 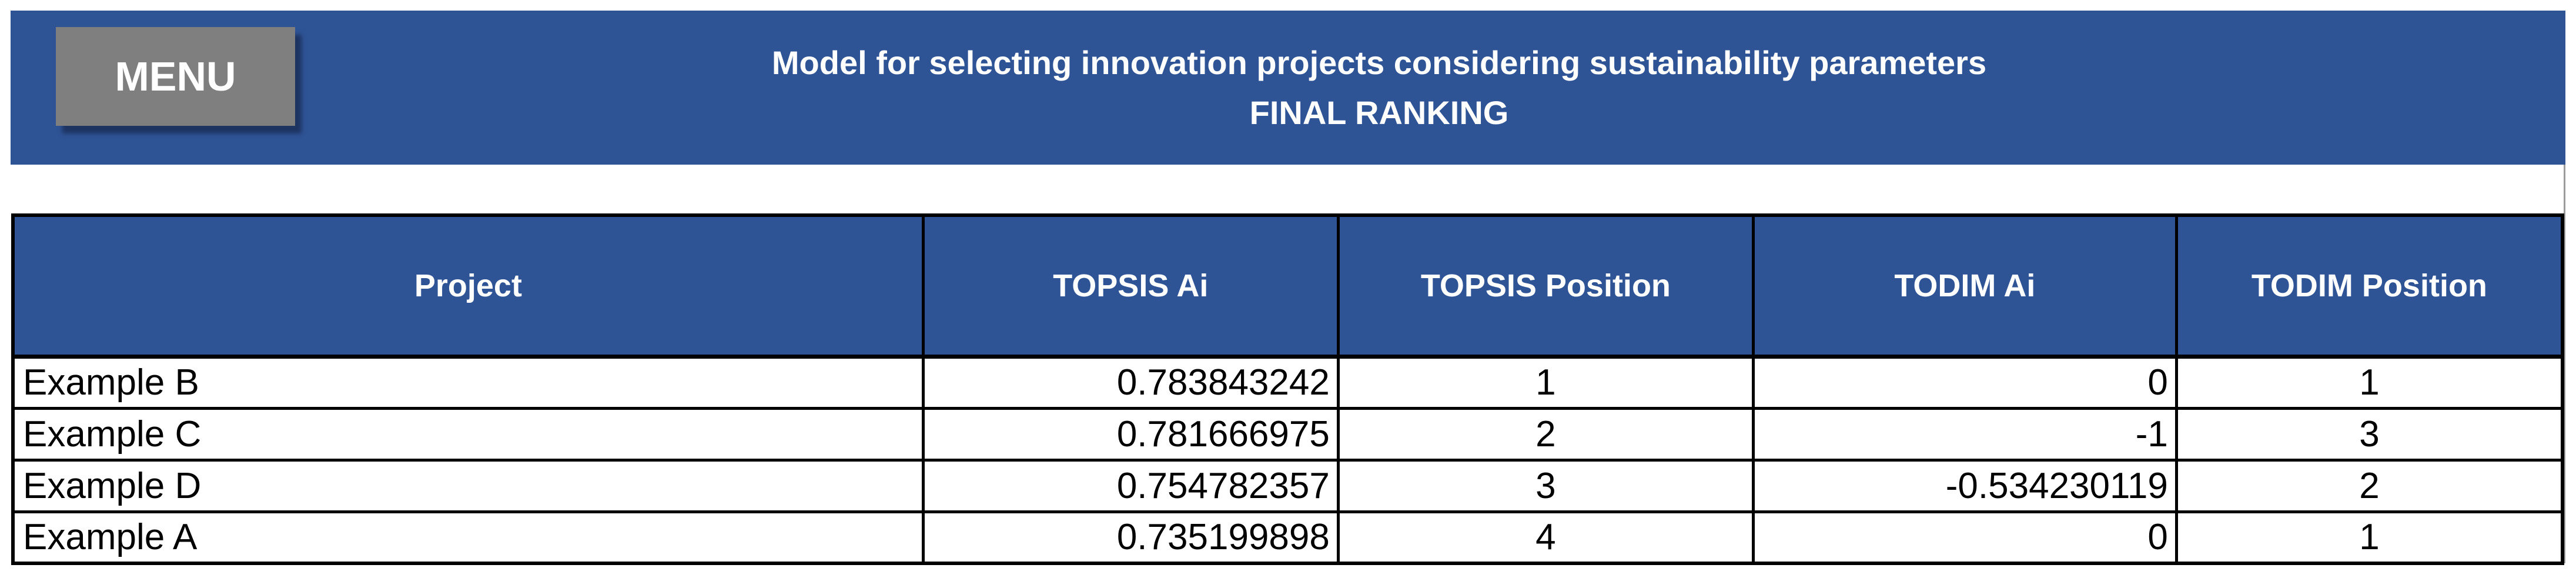 What do you see at coordinates (1130, 382) in the screenshot?
I see `cell-topsis-ai: 0.783843242` at bounding box center [1130, 382].